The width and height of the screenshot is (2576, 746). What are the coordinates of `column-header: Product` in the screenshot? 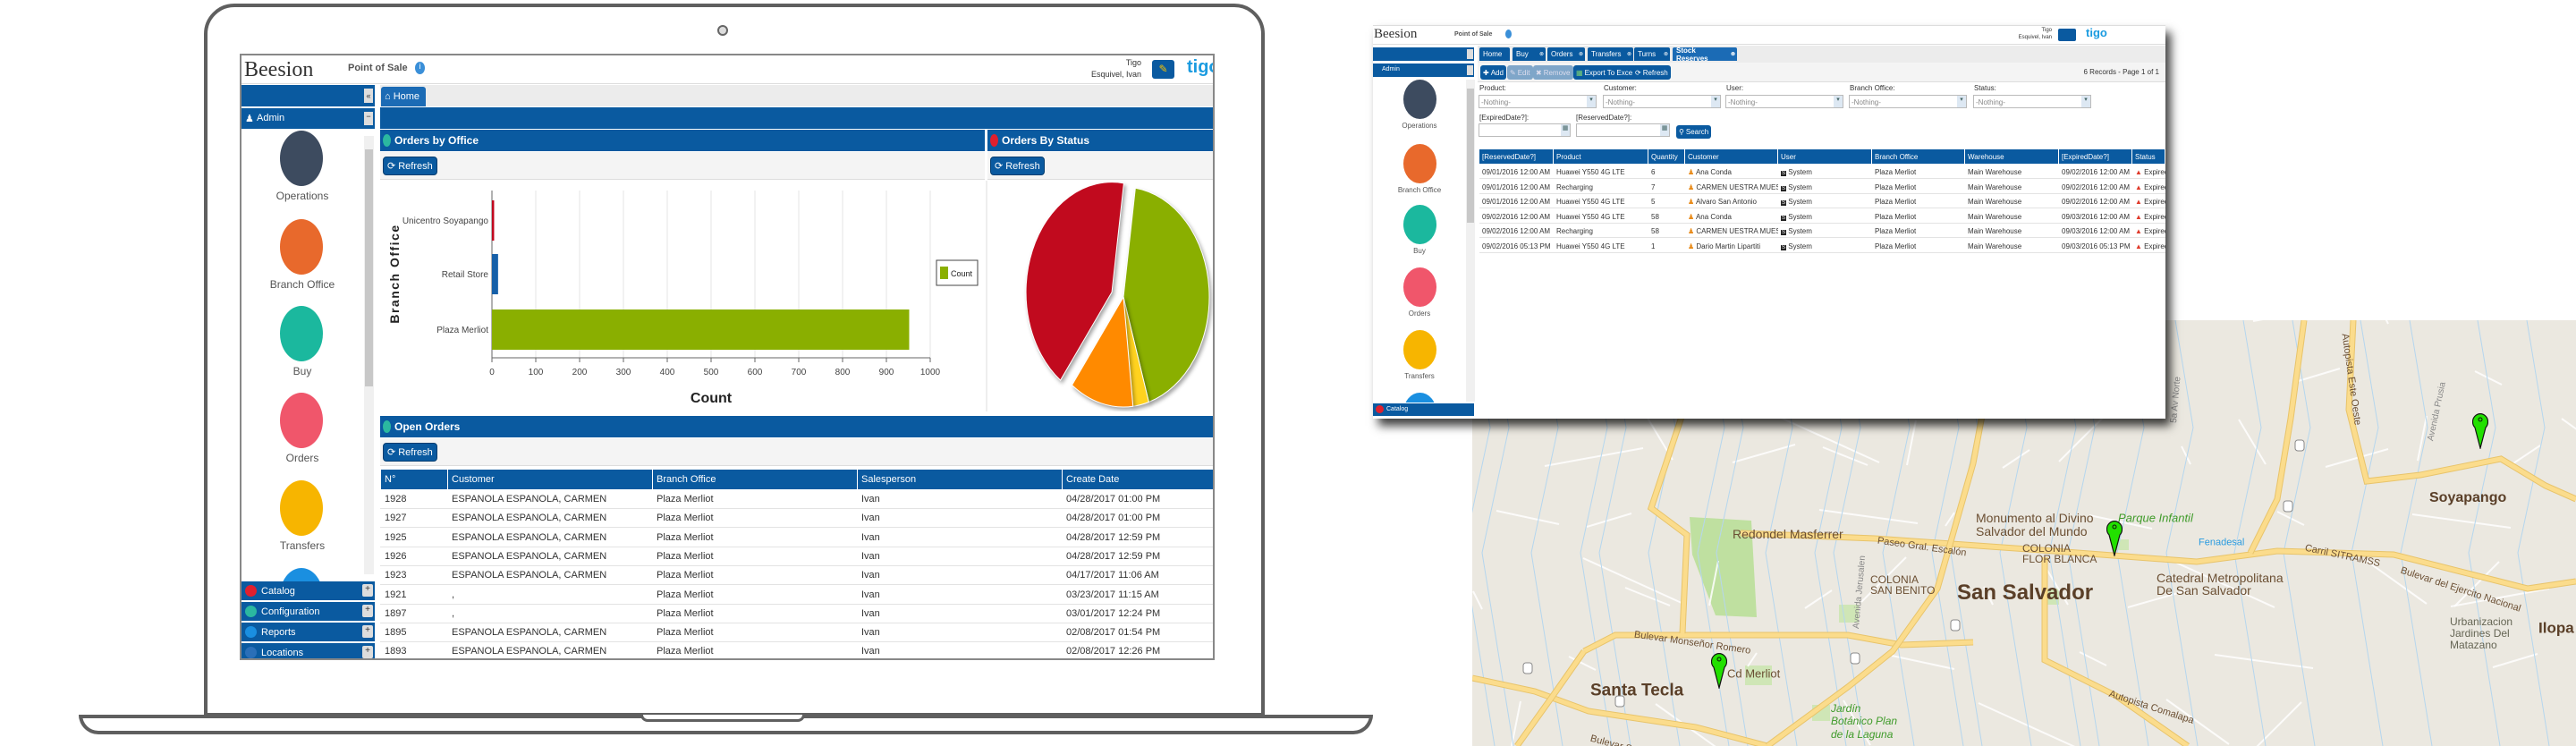 It's located at (1601, 156).